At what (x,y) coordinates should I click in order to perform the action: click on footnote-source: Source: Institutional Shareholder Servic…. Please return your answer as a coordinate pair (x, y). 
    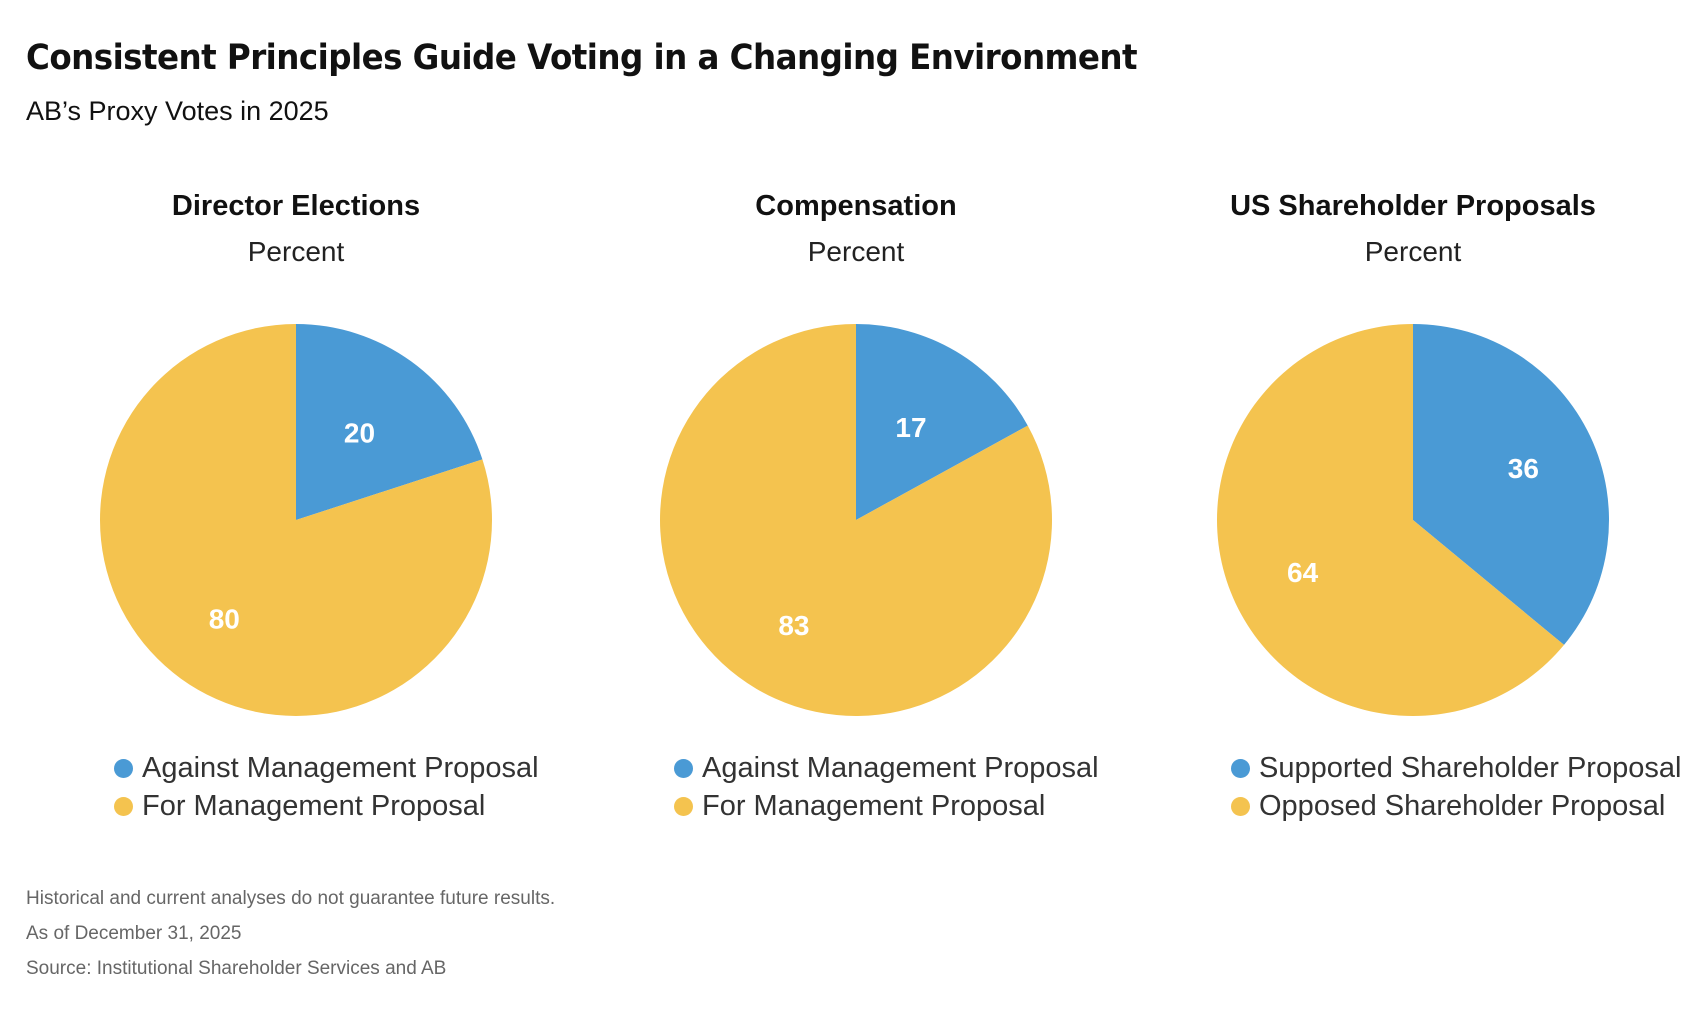
    Looking at the image, I should click on (236, 968).